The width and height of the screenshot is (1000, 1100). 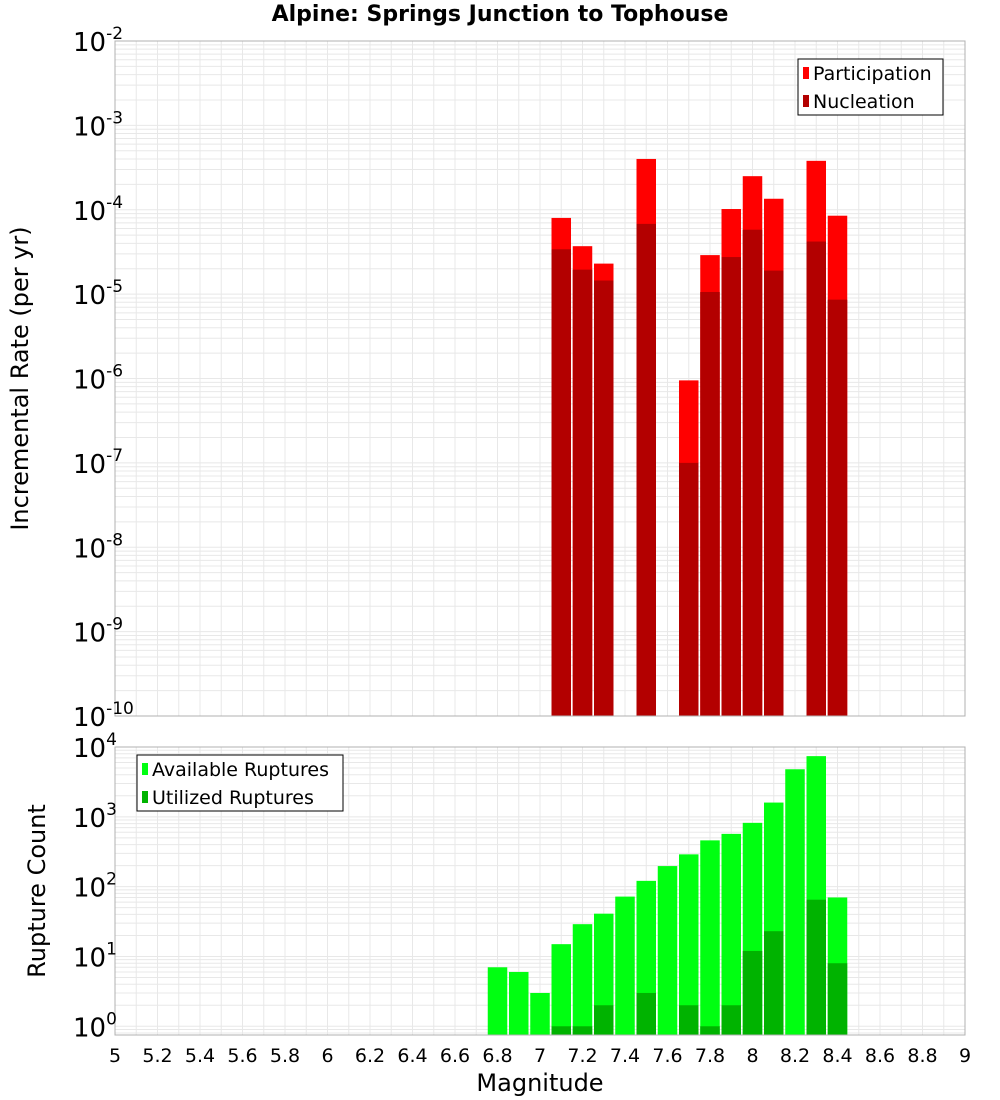 I want to click on legend-label: Participation, so click(x=872, y=74).